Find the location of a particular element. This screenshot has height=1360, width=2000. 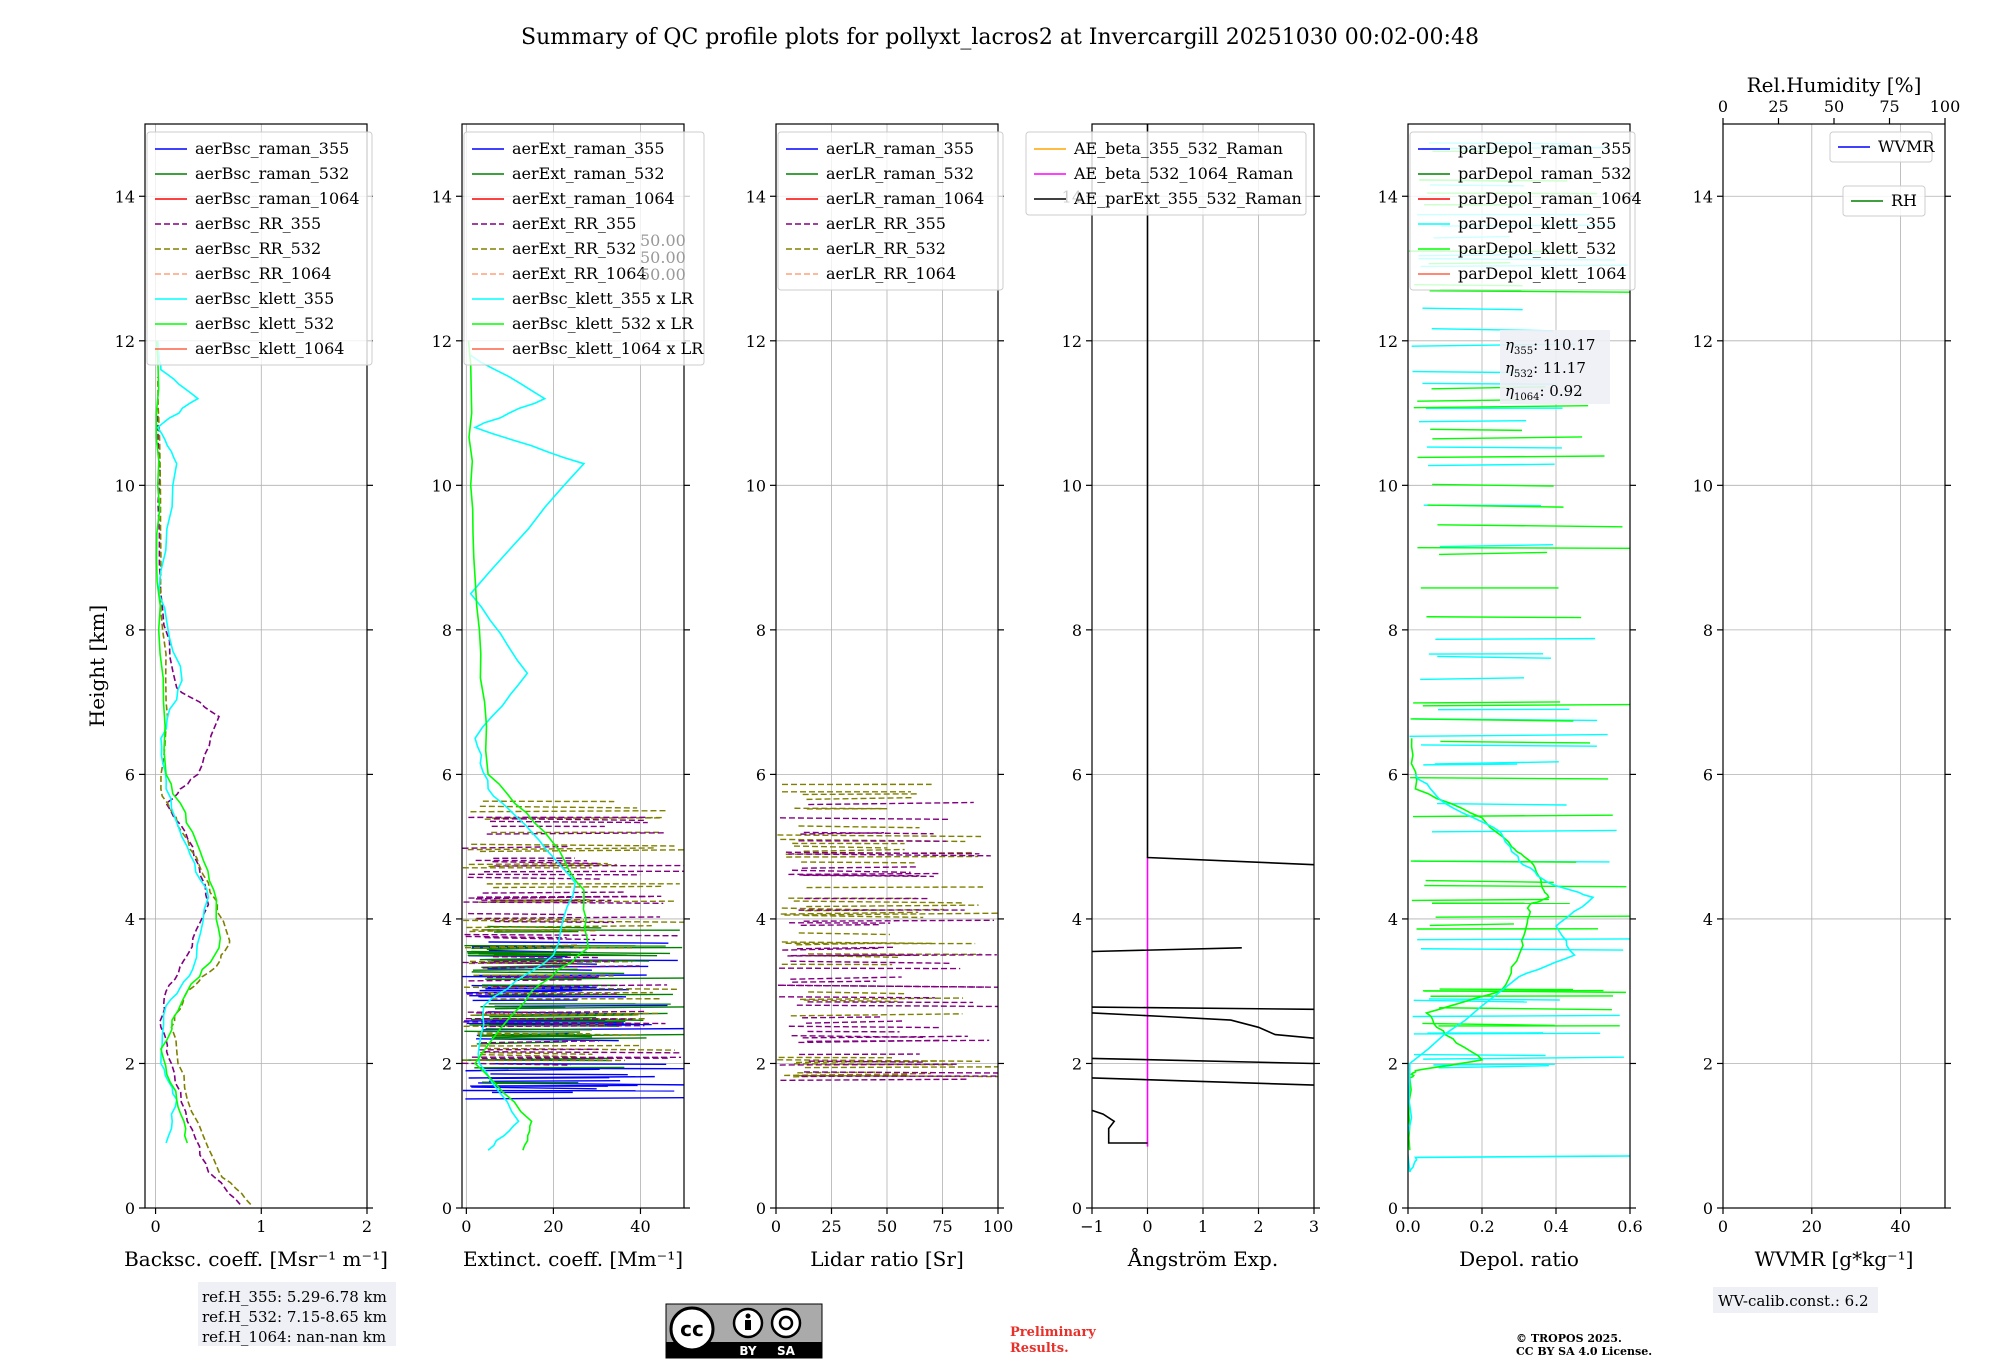

wv-calib-box: WV-calib.const.: 6.2 is located at coordinates (1795, 1300).